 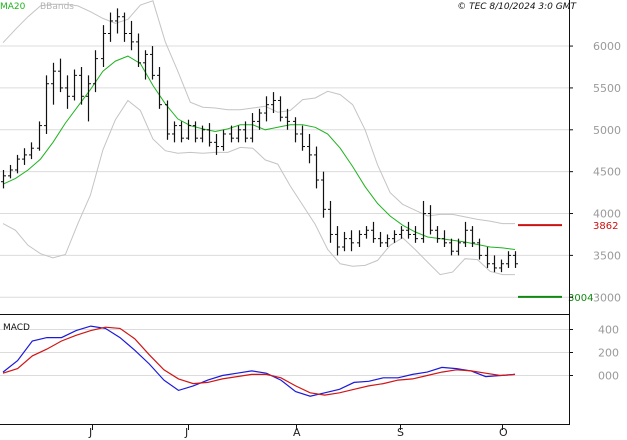 I want to click on support-label: 3004, so click(x=580, y=298).